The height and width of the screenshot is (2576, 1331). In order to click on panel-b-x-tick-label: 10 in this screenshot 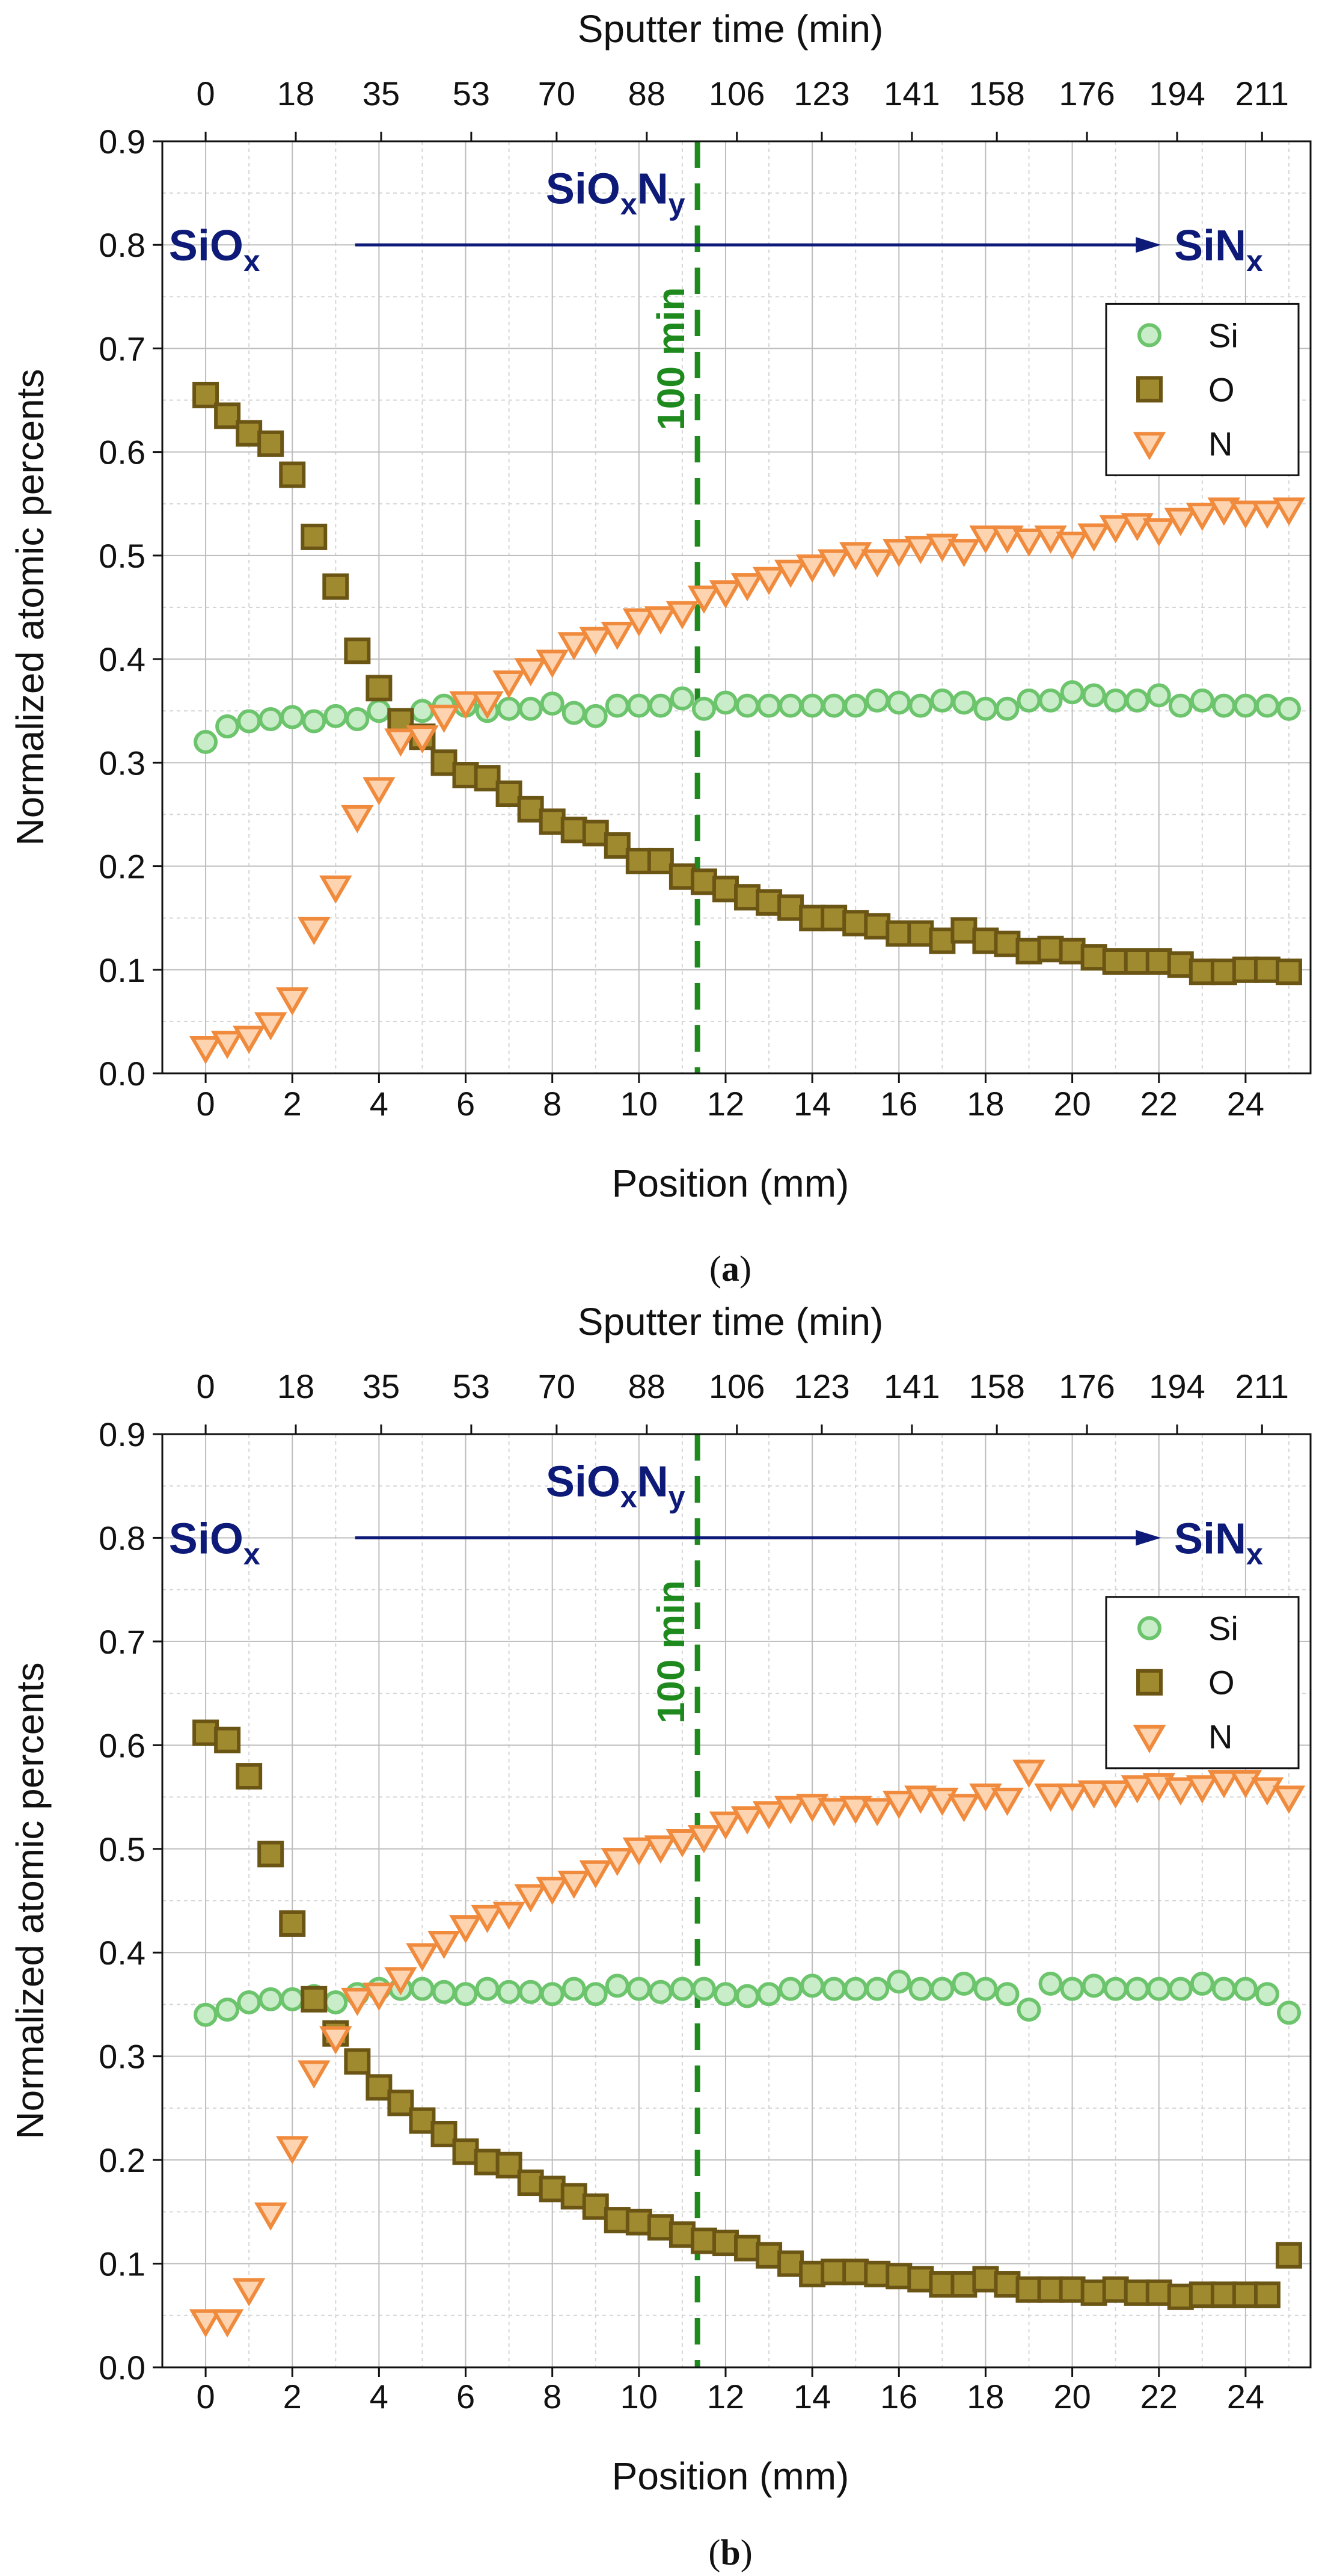, I will do `click(639, 2396)`.